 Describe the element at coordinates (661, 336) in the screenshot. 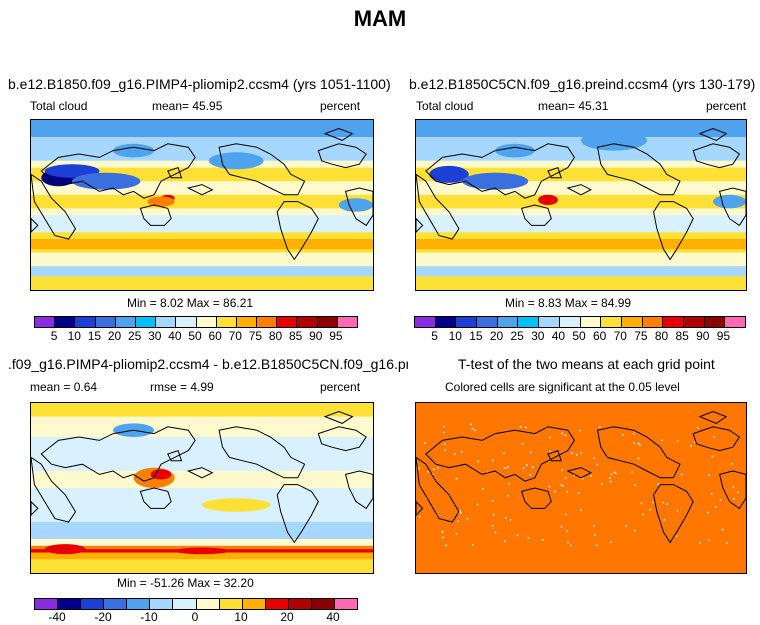

I see `colorbar-tick-label: 80` at that location.